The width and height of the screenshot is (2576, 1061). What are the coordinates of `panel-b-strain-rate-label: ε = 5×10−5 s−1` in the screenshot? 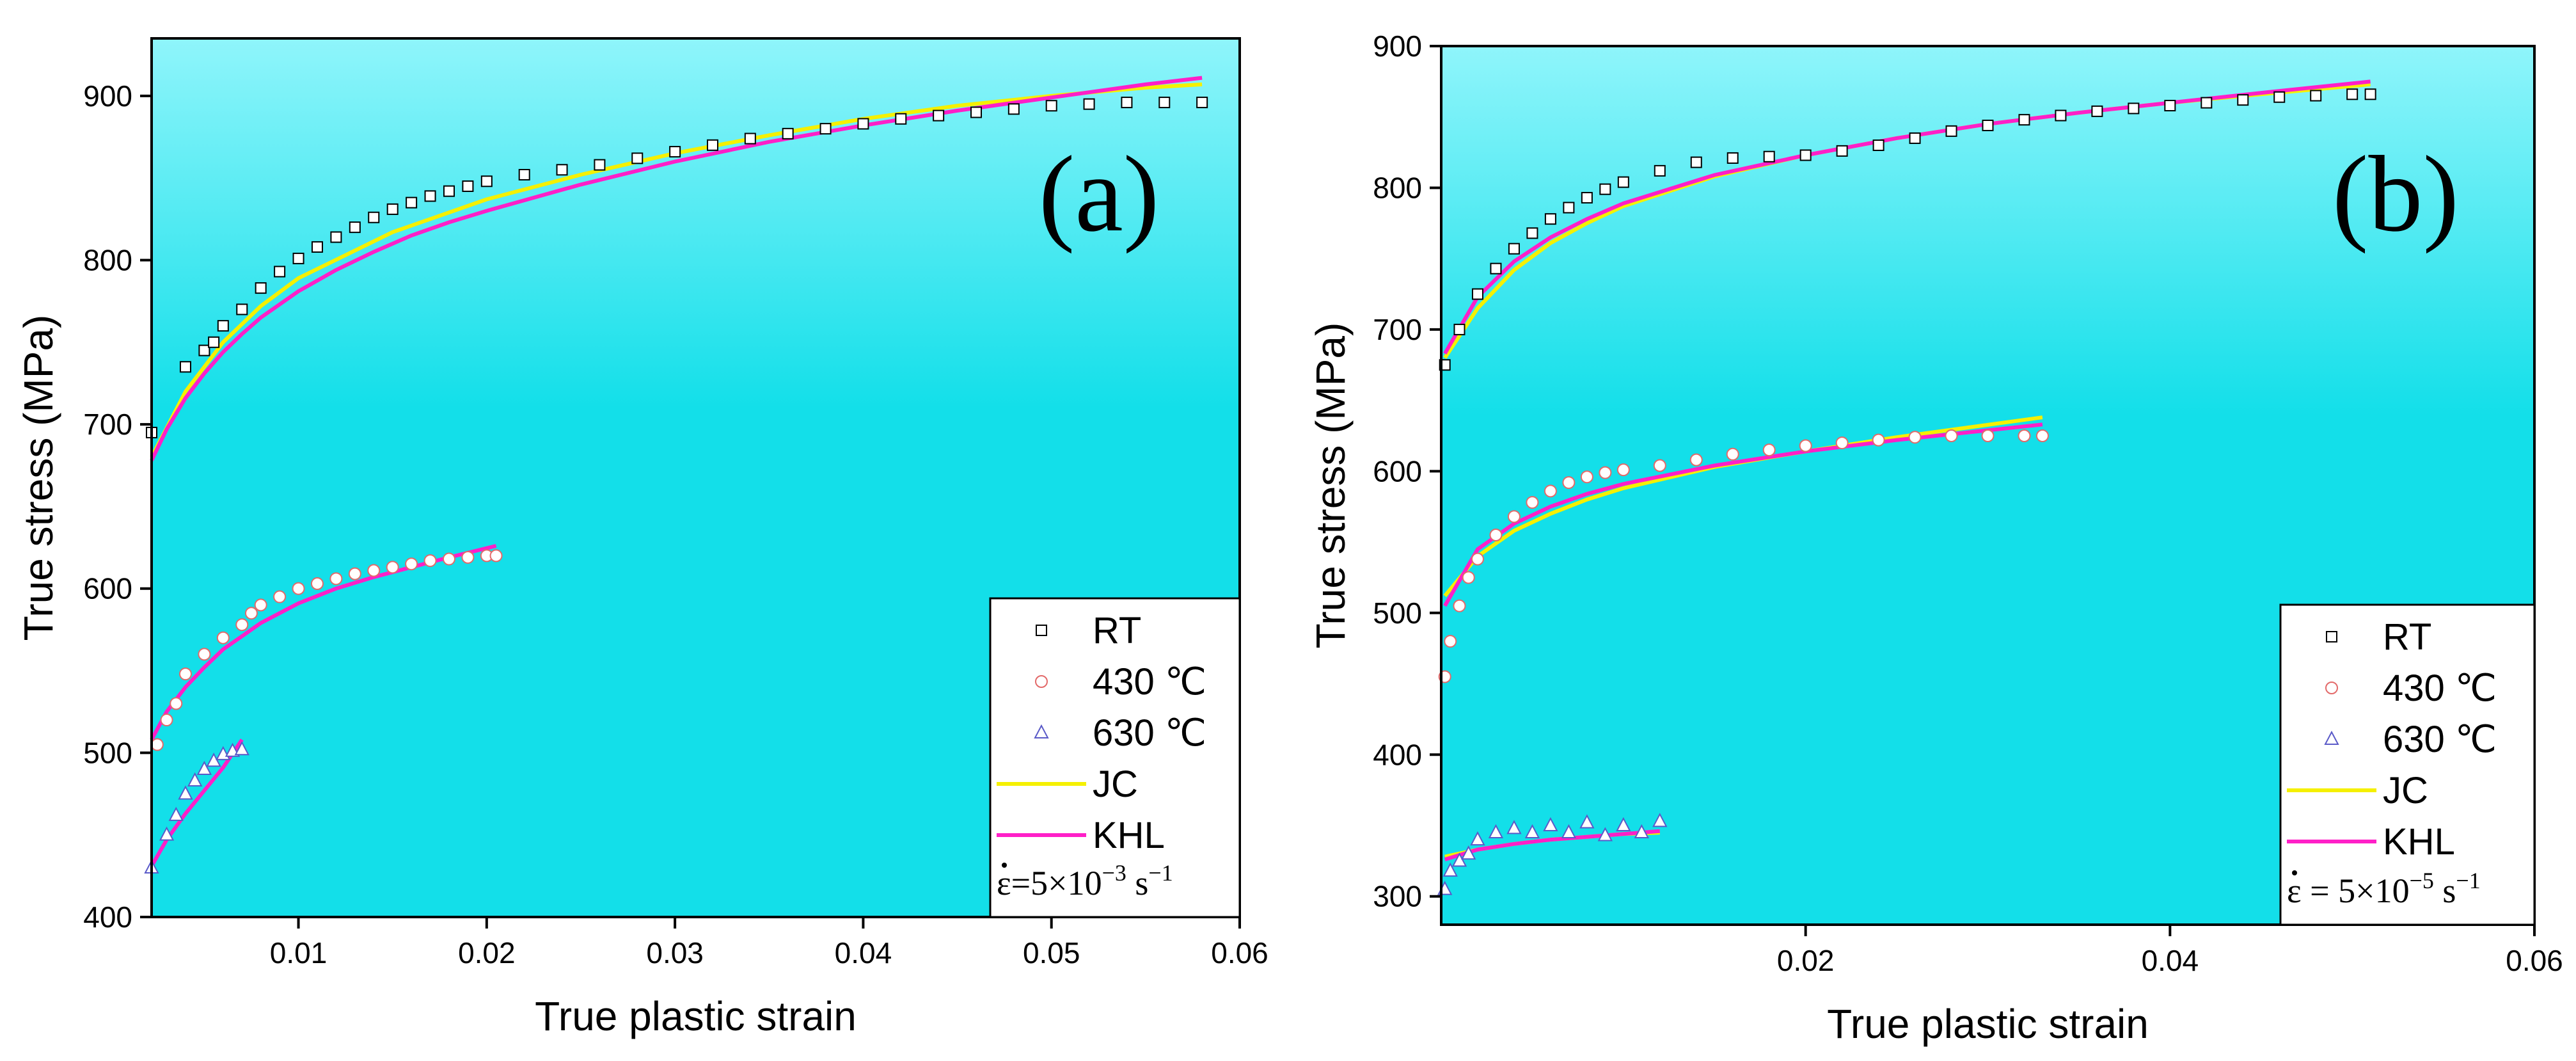 It's located at (2384, 889).